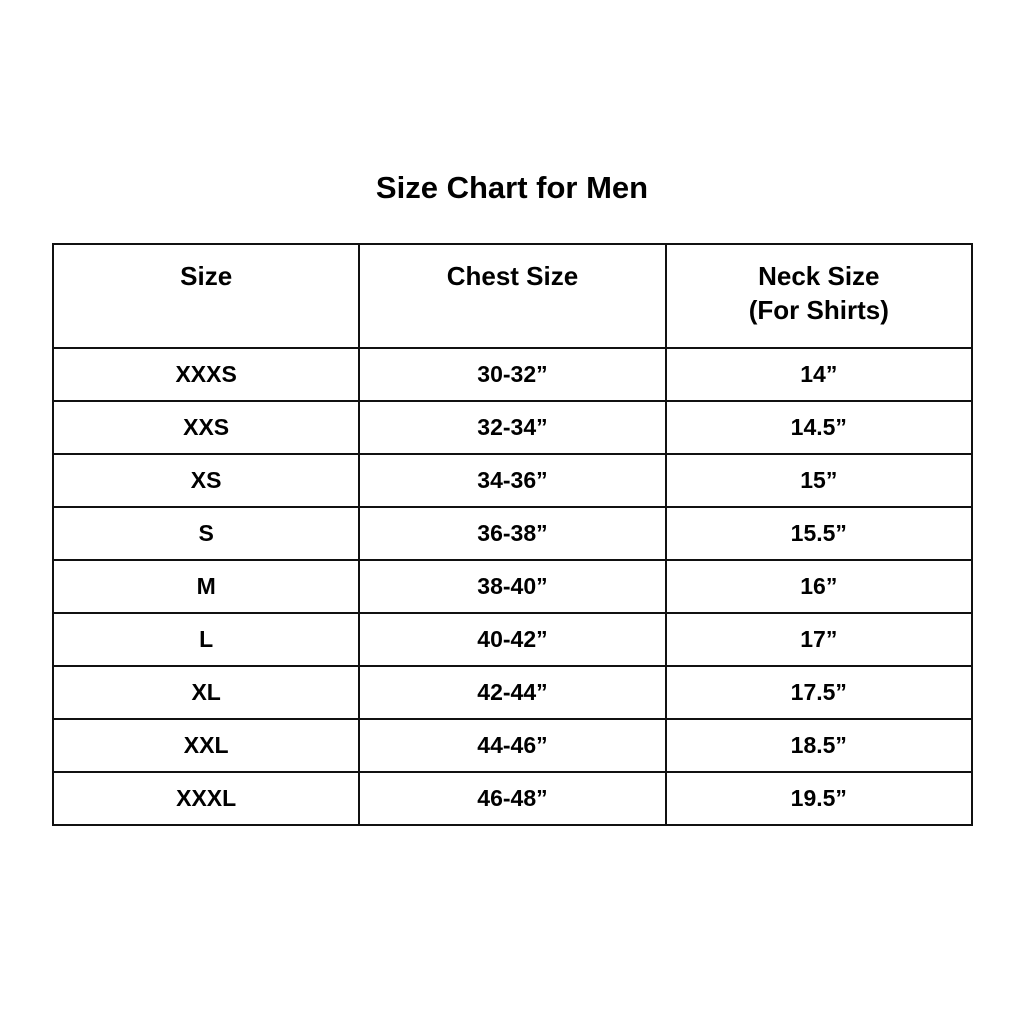 Image resolution: width=1024 pixels, height=1024 pixels. Describe the element at coordinates (206, 533) in the screenshot. I see `size-cell: S` at that location.